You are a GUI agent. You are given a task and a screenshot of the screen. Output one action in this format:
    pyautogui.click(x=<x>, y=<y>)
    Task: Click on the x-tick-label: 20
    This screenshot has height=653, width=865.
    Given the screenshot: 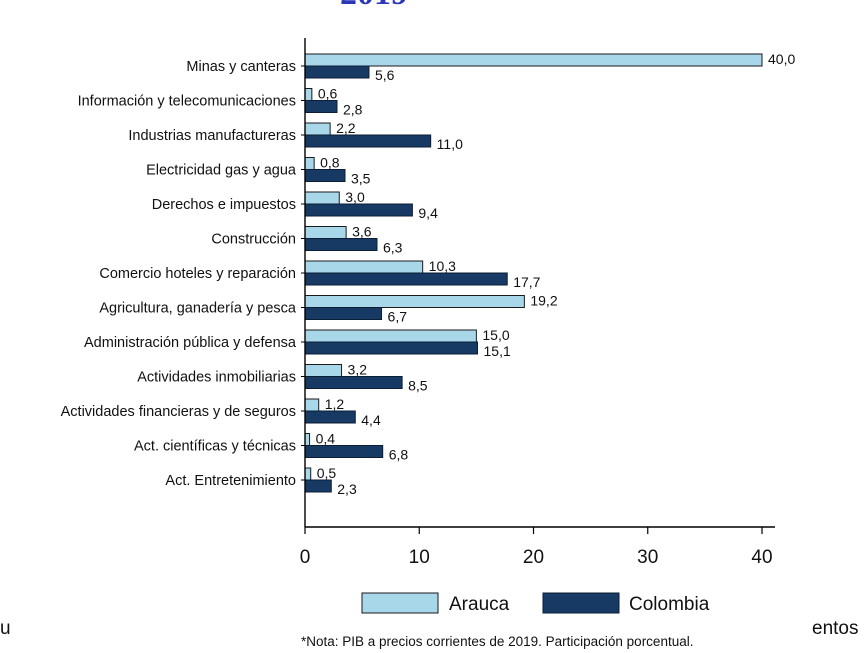 What is the action you would take?
    pyautogui.click(x=533, y=557)
    